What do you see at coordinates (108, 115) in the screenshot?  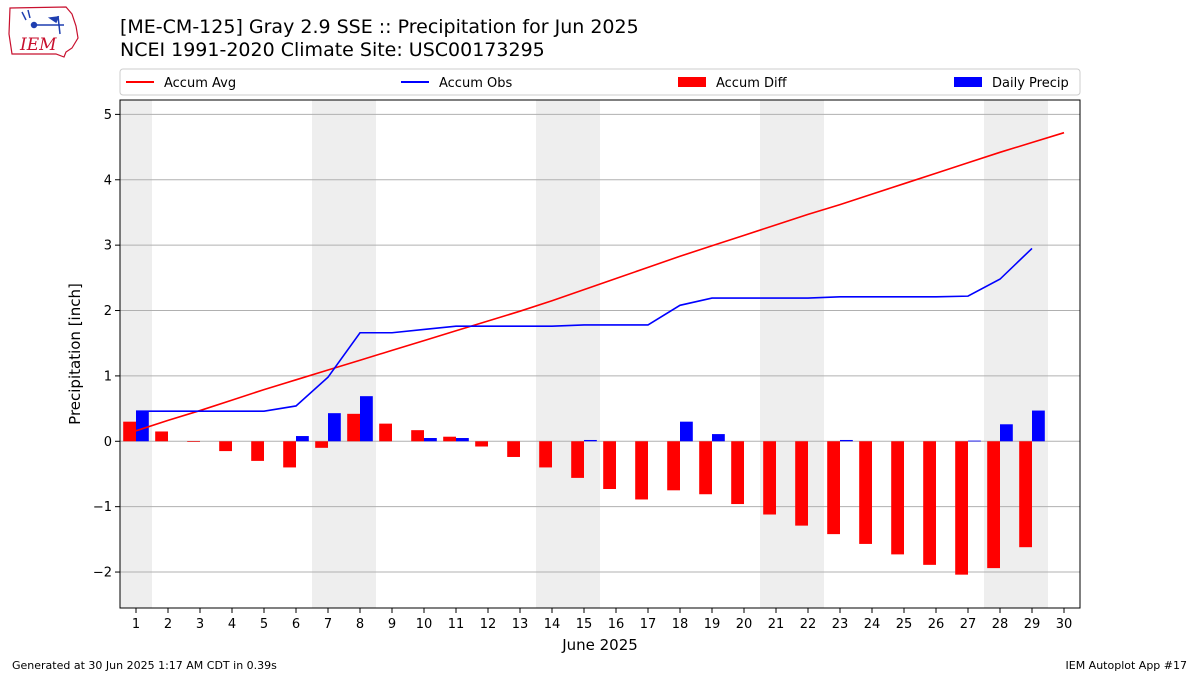 I see `y-tick-label: 5` at bounding box center [108, 115].